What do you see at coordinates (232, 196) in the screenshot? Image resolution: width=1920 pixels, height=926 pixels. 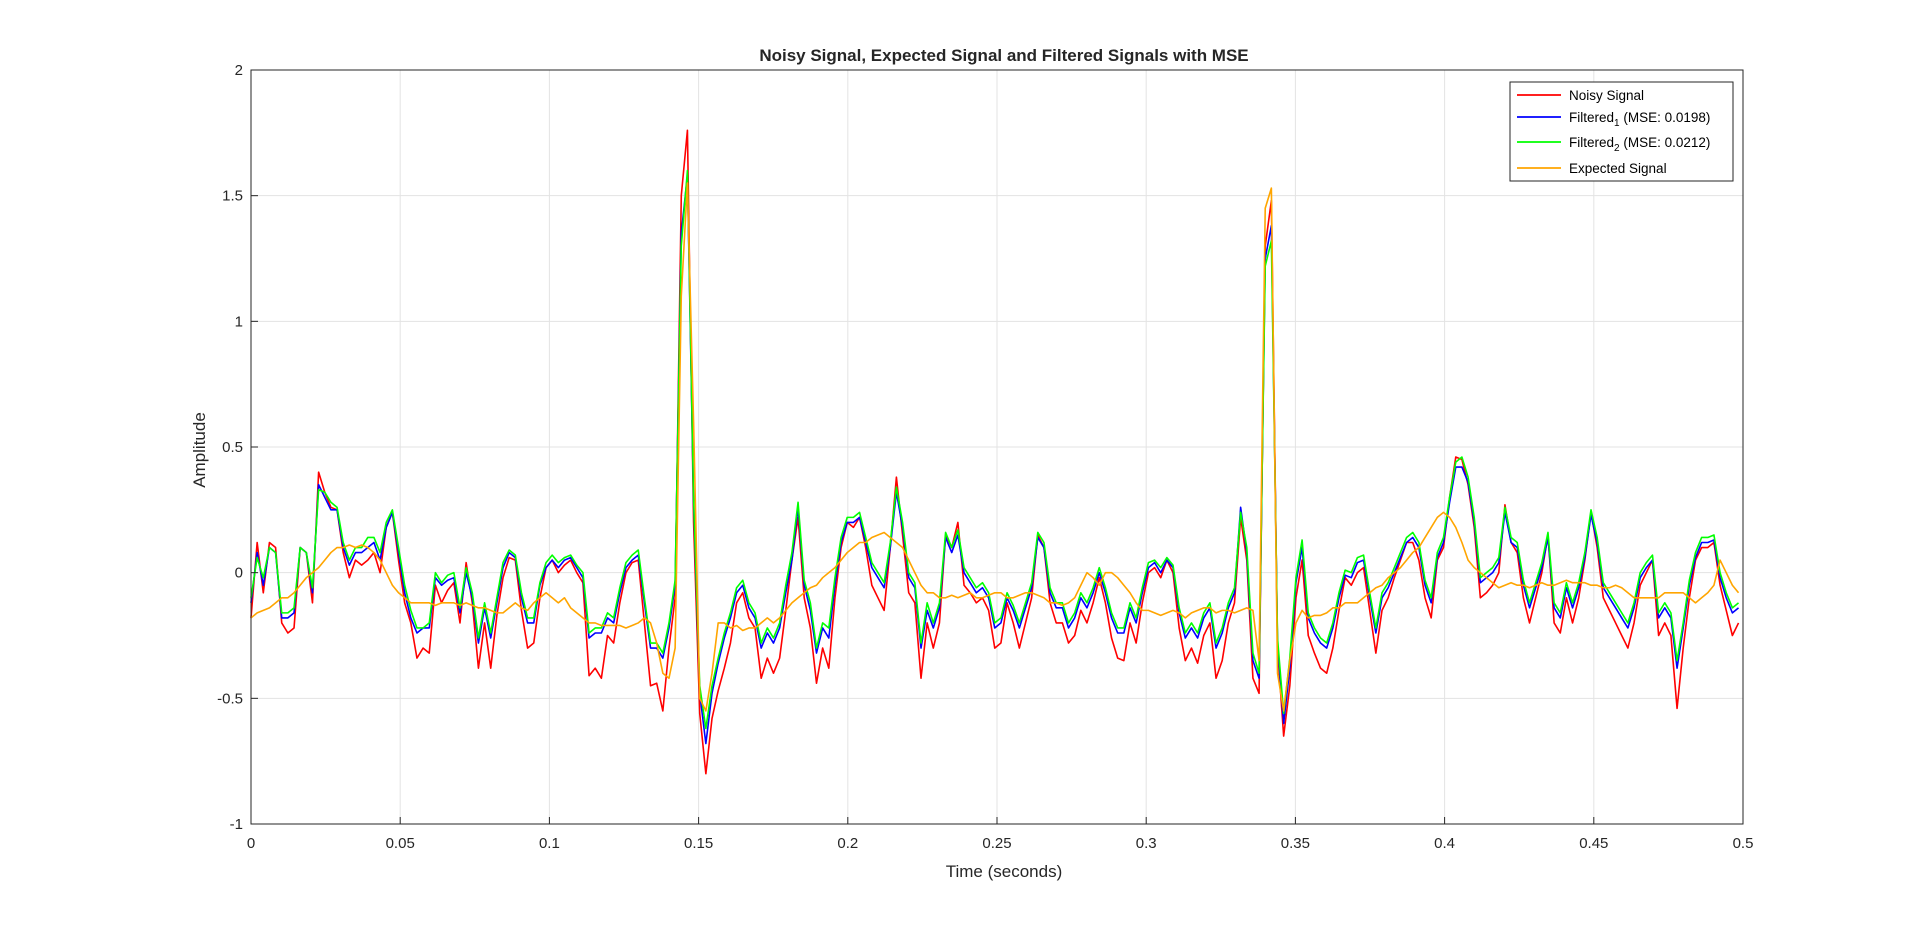 I see `y-tick-label: 1.5` at bounding box center [232, 196].